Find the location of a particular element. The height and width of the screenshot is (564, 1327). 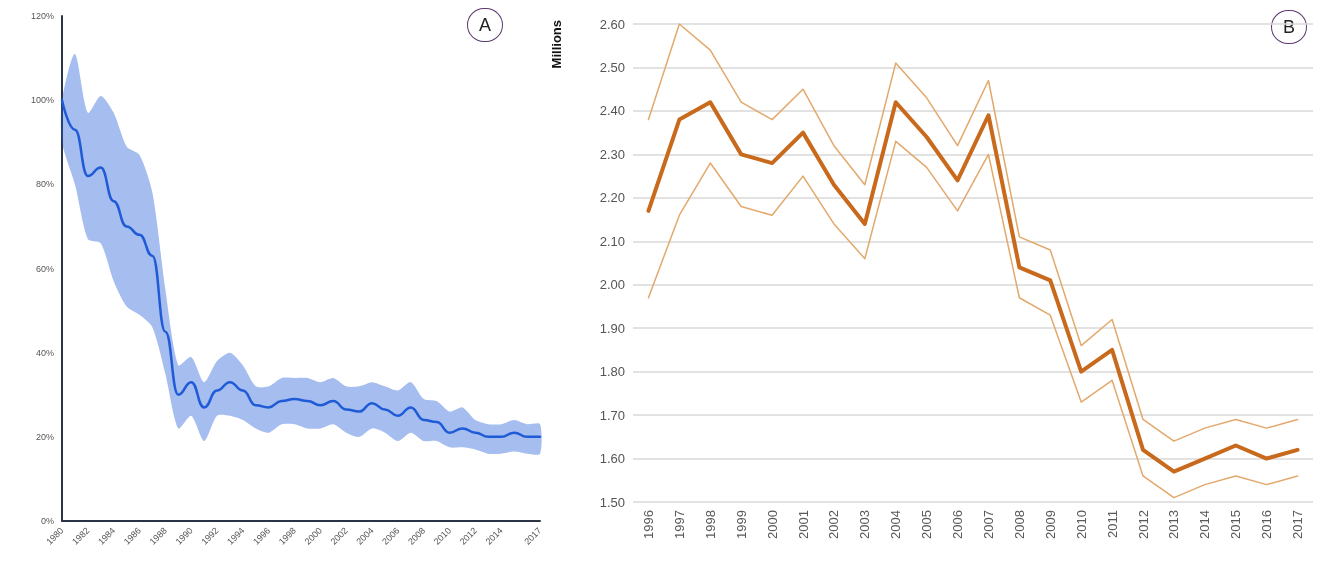

y-tick-label: 2.40 is located at coordinates (612, 111).